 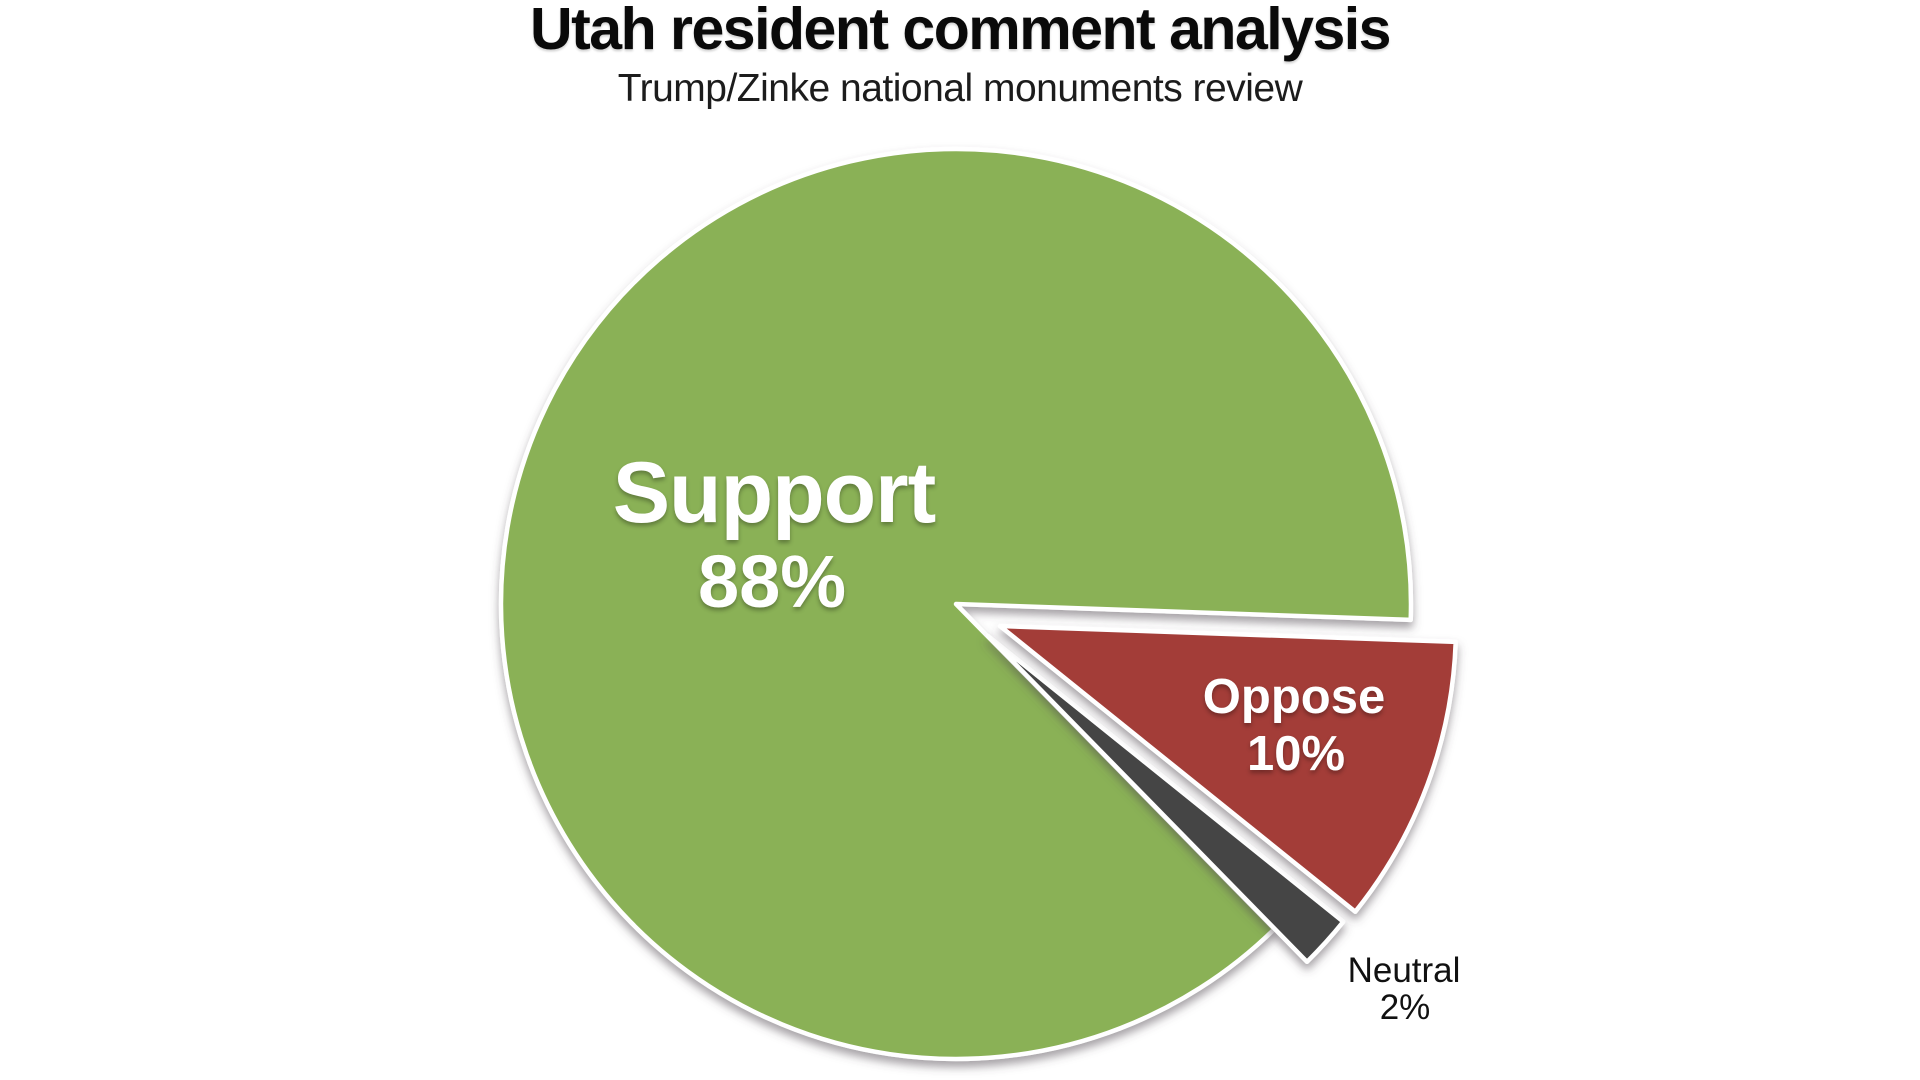 I want to click on support-slice-label: Support, so click(x=774, y=493).